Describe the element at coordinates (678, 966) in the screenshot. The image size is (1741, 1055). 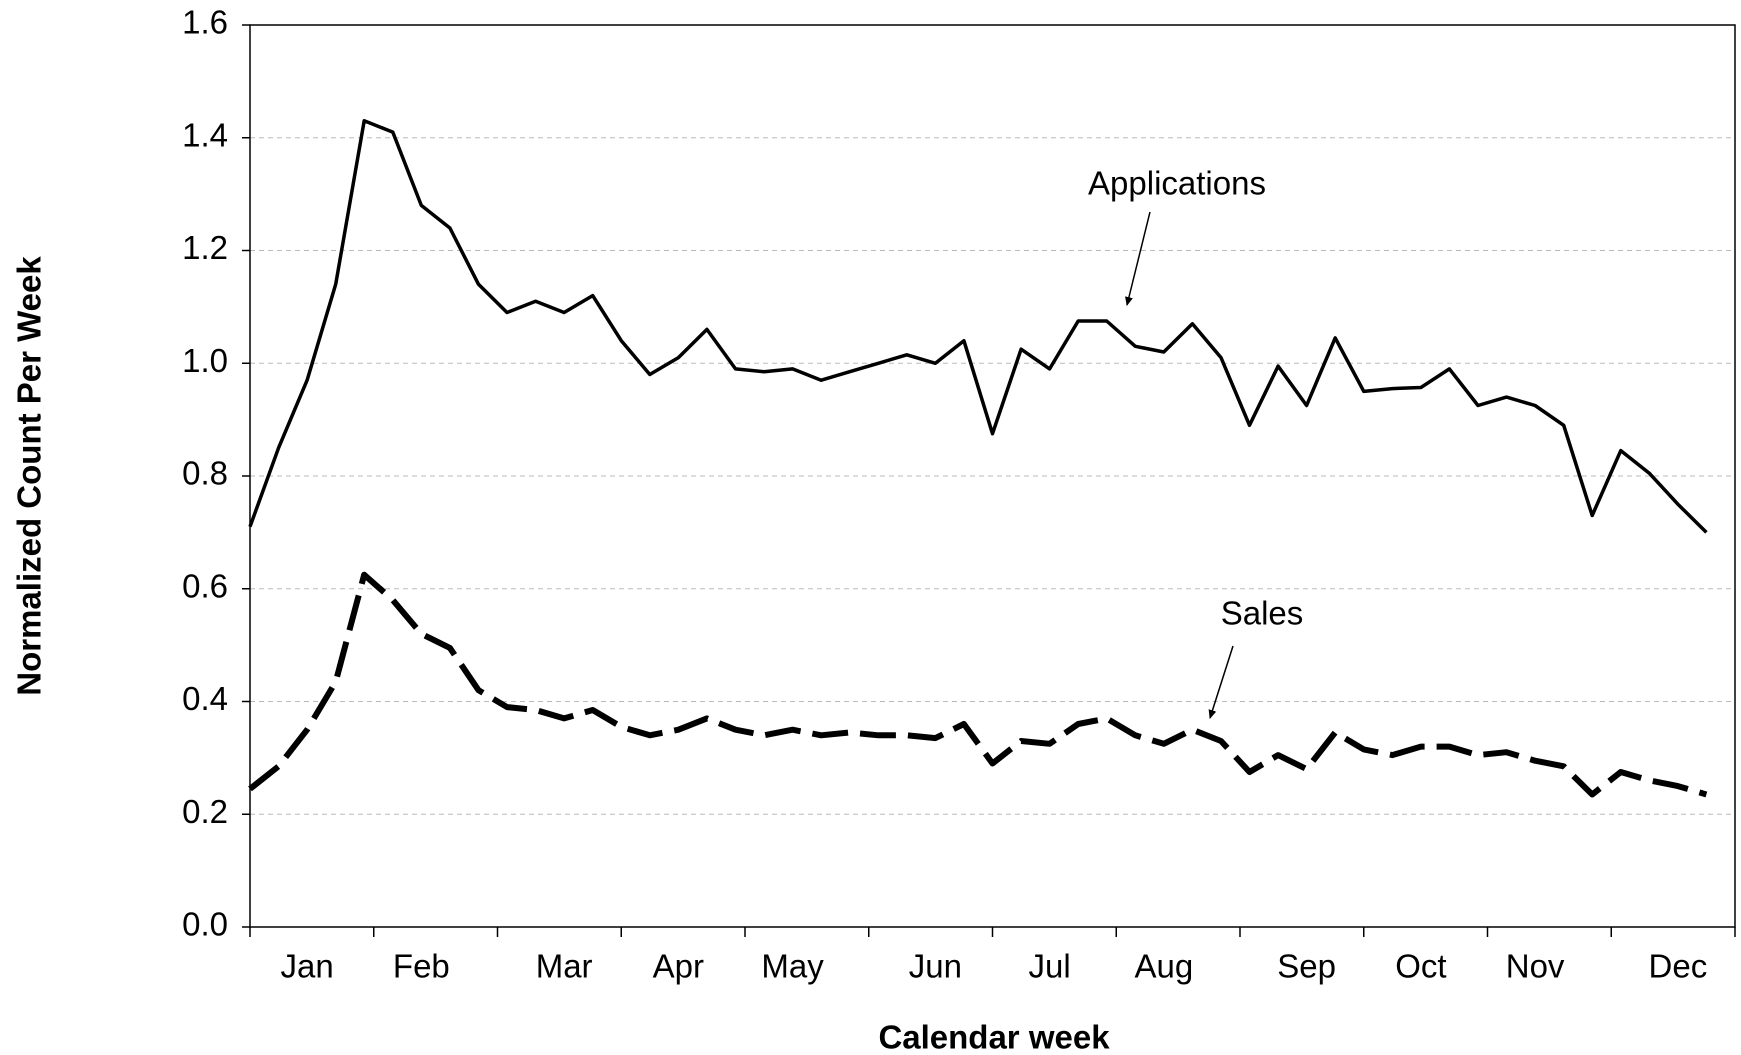
I see `x-tick-label: Apr` at that location.